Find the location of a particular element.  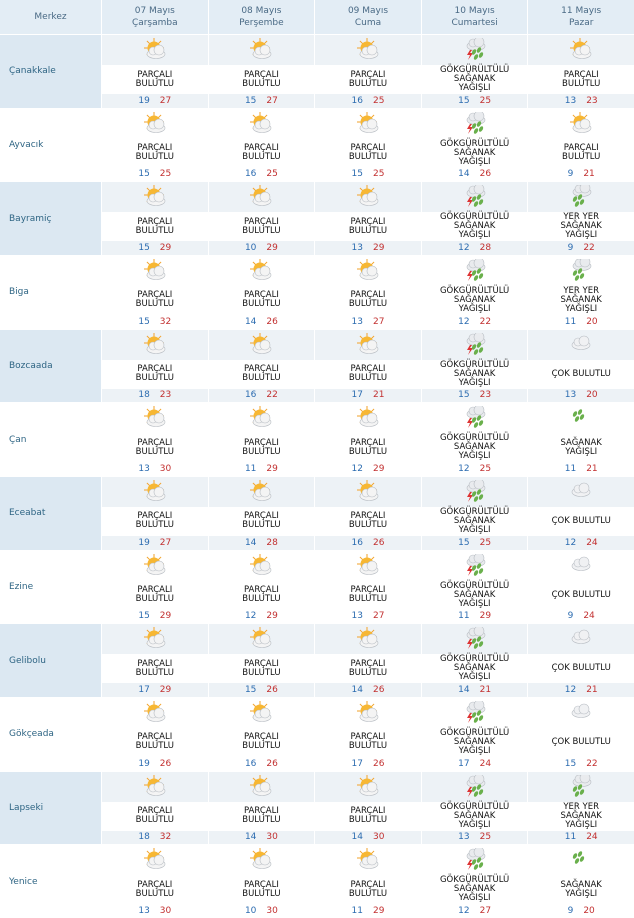

forecast-cell: PARÇALI BULUTLU 14 28 is located at coordinates (261, 513).